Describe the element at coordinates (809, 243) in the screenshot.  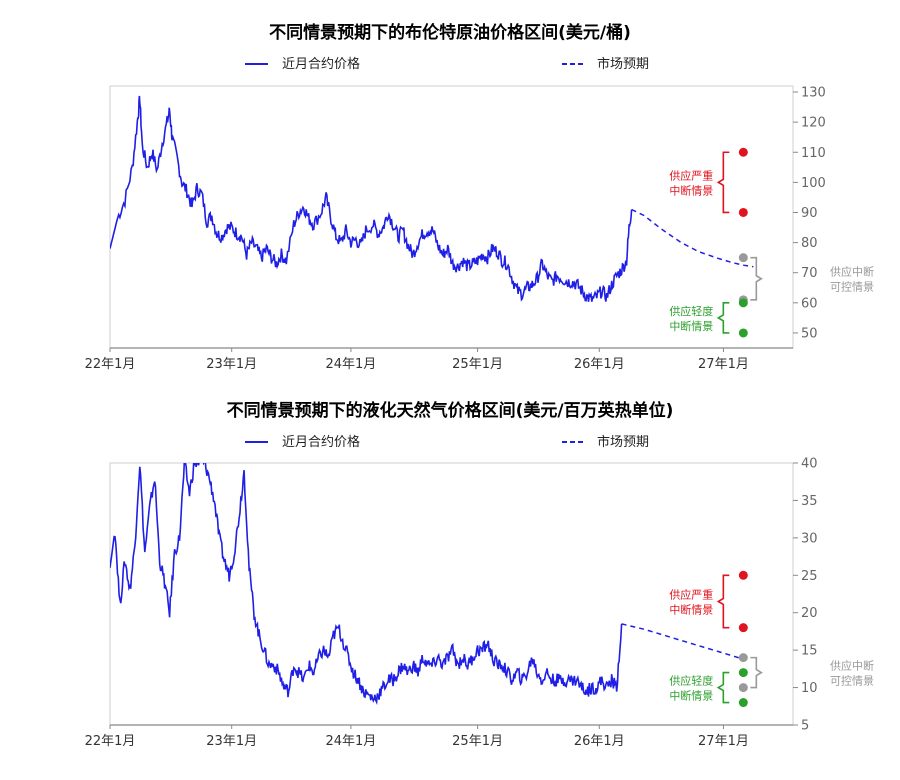
I see `y-tick-label: 80` at that location.